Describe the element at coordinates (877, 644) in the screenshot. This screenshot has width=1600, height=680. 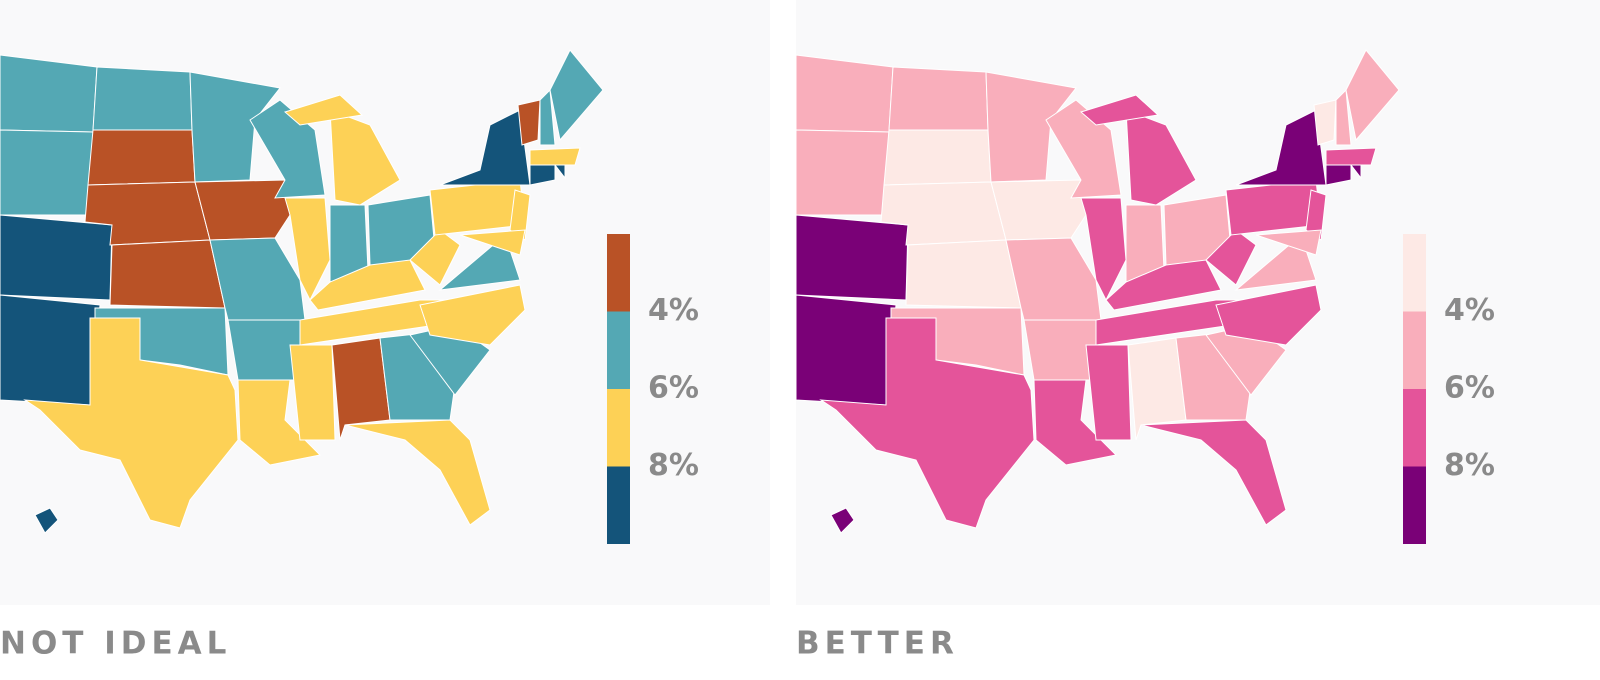
I see `caption: BETTER` at that location.